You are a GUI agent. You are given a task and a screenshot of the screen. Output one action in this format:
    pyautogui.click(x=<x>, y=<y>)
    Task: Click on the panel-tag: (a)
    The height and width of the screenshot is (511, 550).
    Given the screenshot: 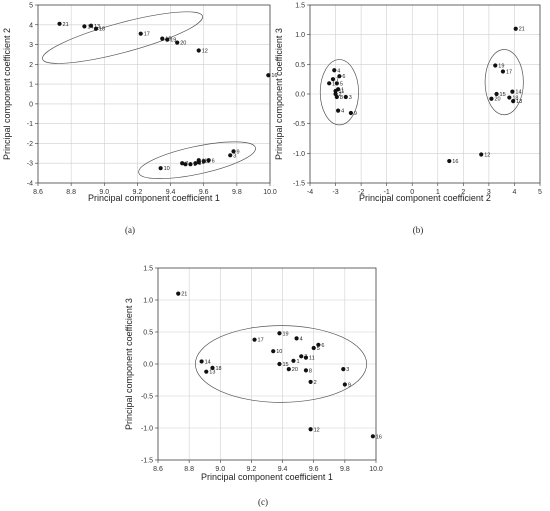 What is the action you would take?
    pyautogui.click(x=130, y=230)
    